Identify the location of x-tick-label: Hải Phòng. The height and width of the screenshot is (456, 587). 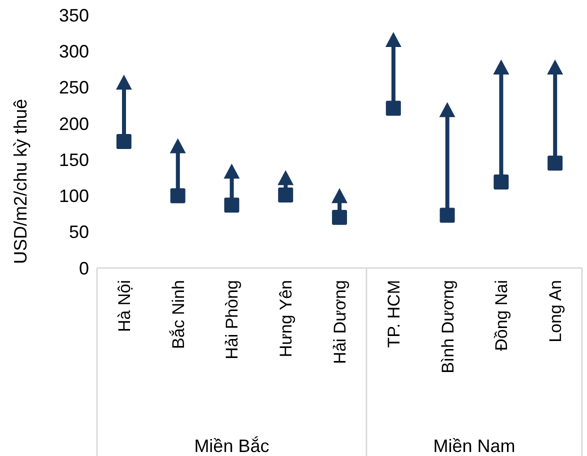
(232, 320).